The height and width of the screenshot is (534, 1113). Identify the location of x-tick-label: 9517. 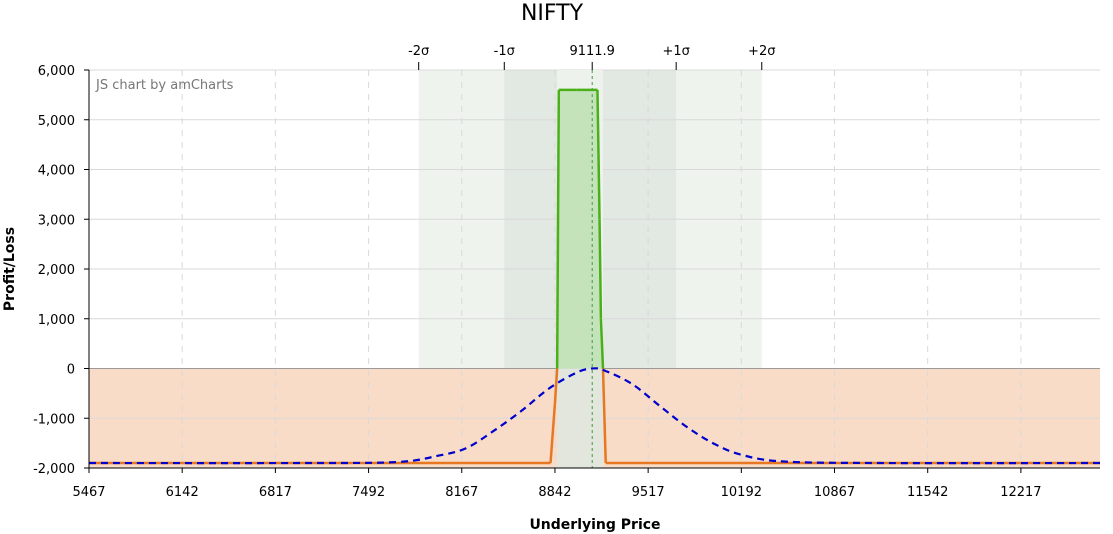
(648, 492).